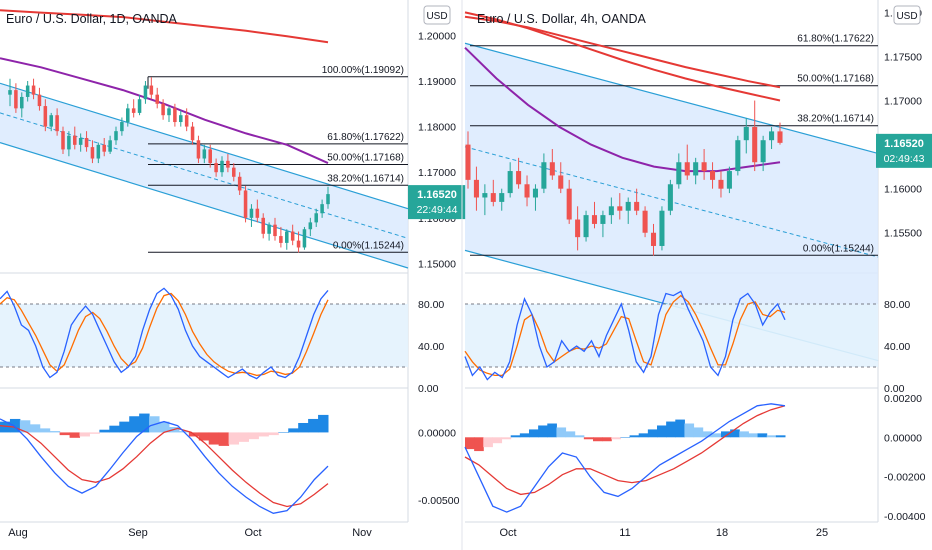  I want to click on bar-countdown: 02:49:43, so click(904, 159).